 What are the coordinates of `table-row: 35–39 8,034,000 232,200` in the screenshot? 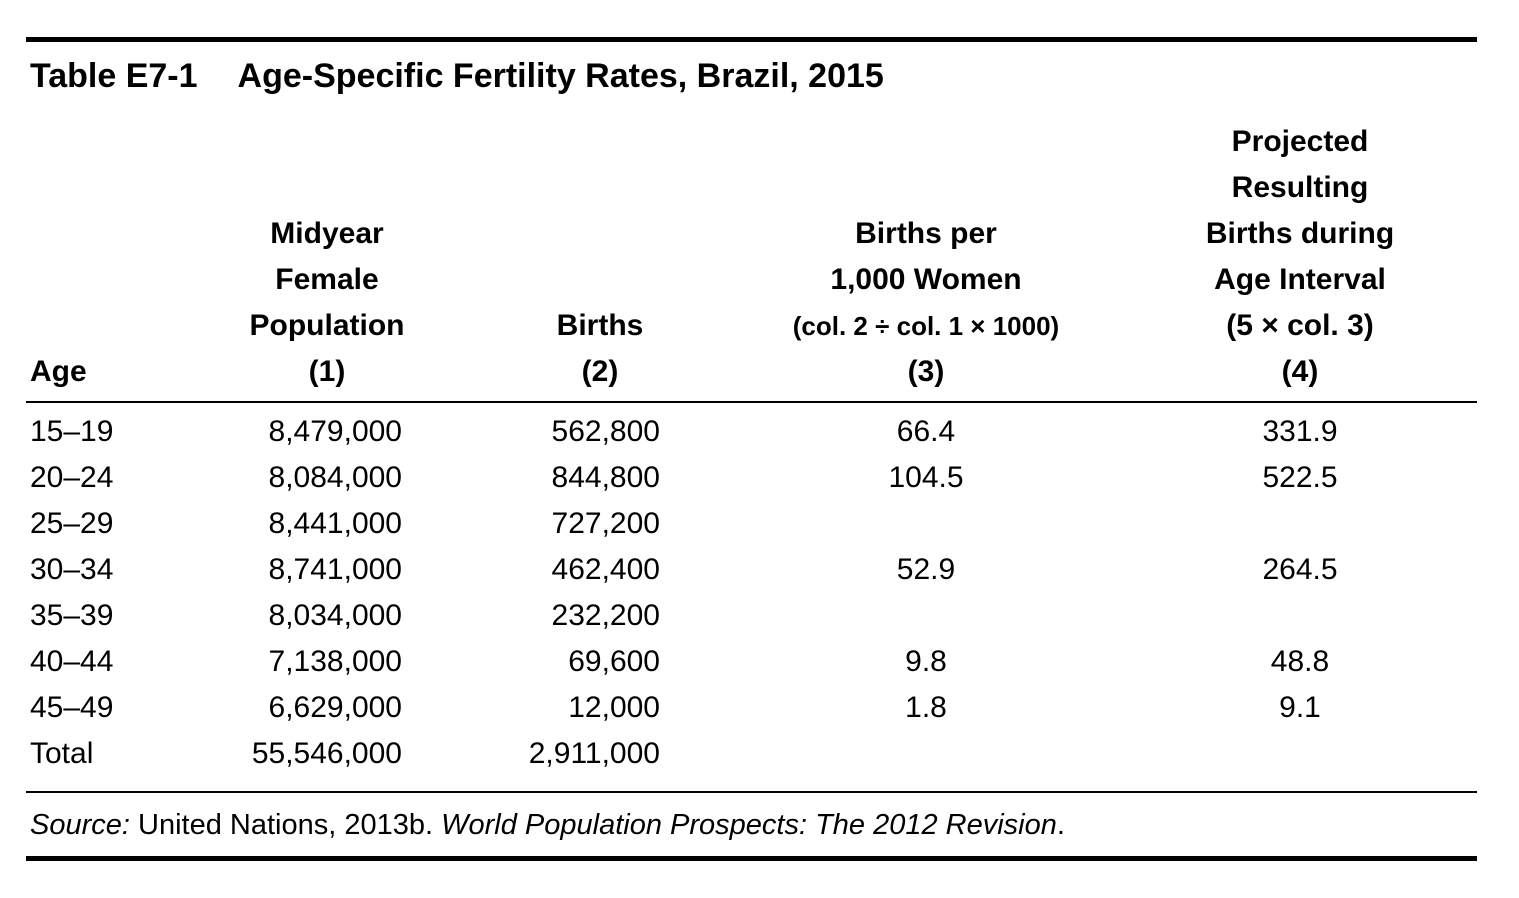 It's located at (751, 616).